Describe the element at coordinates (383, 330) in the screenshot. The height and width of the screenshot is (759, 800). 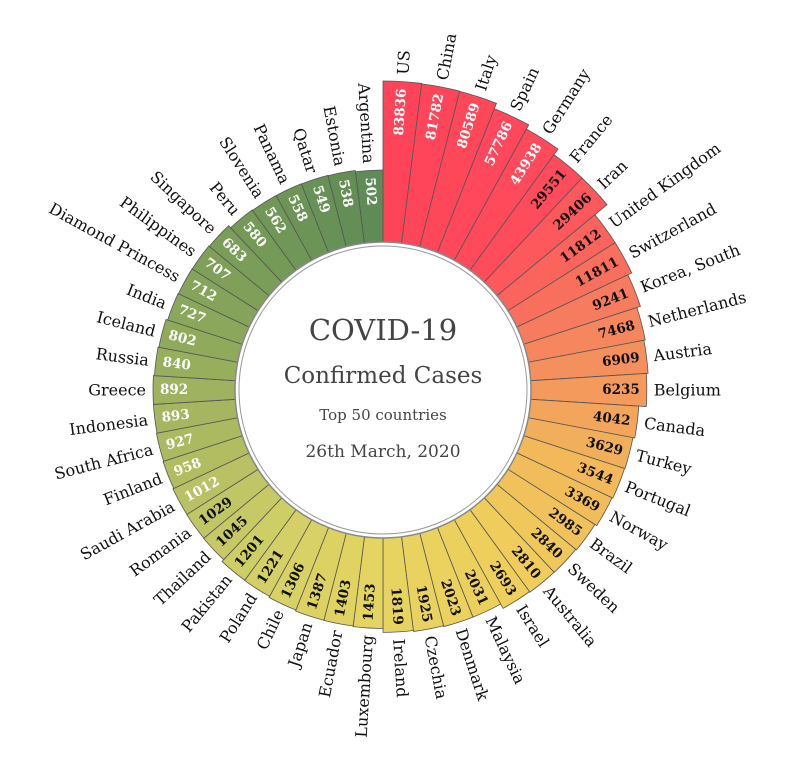
I see `chart-title: COVID-19` at that location.